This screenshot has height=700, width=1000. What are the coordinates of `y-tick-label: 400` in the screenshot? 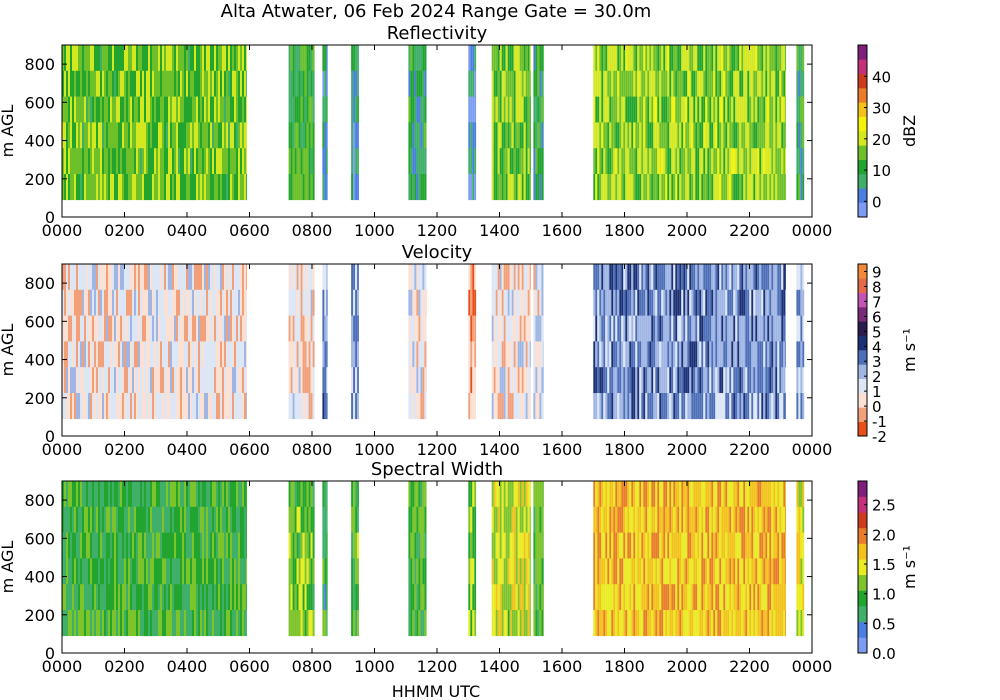 It's located at (39, 360).